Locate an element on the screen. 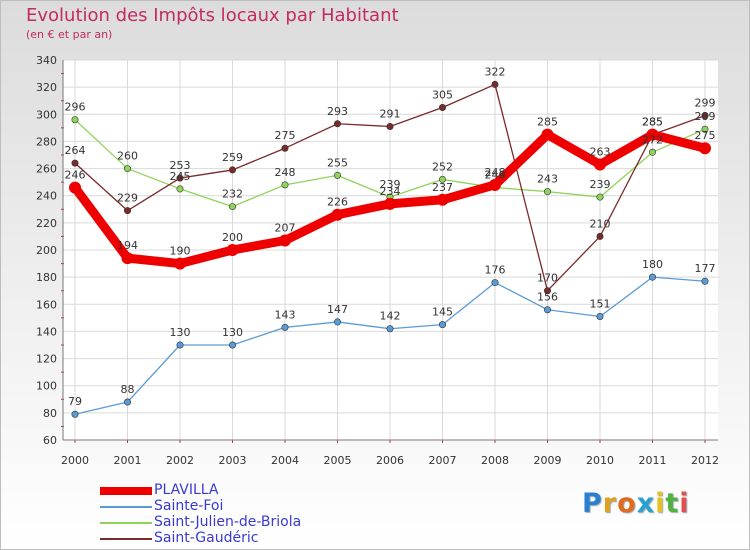 This screenshot has height=550, width=750. data-label-saint-gaud-ric: 170 is located at coordinates (547, 278).